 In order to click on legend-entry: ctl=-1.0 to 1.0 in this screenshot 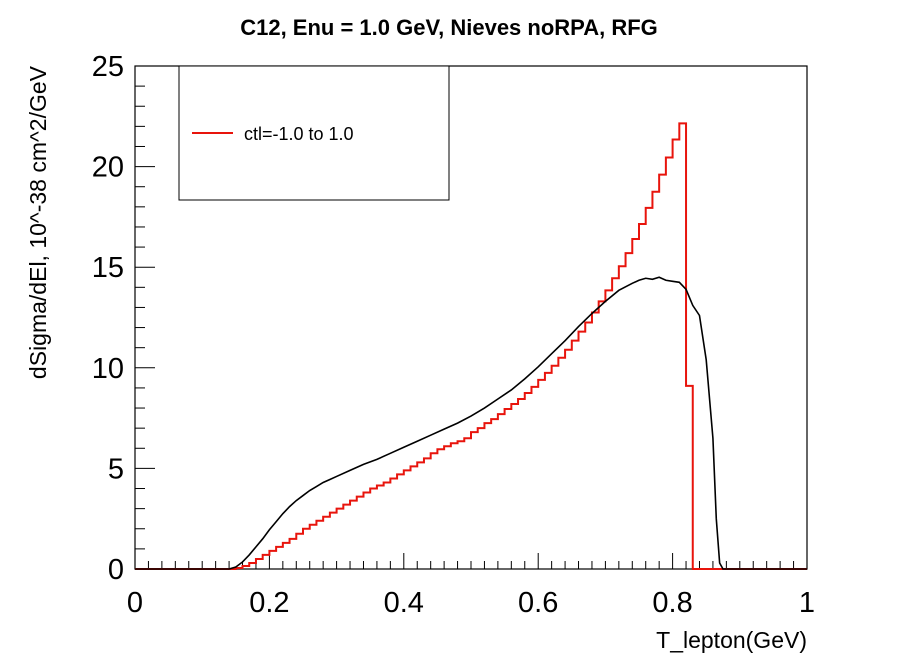, I will do `click(299, 134)`.